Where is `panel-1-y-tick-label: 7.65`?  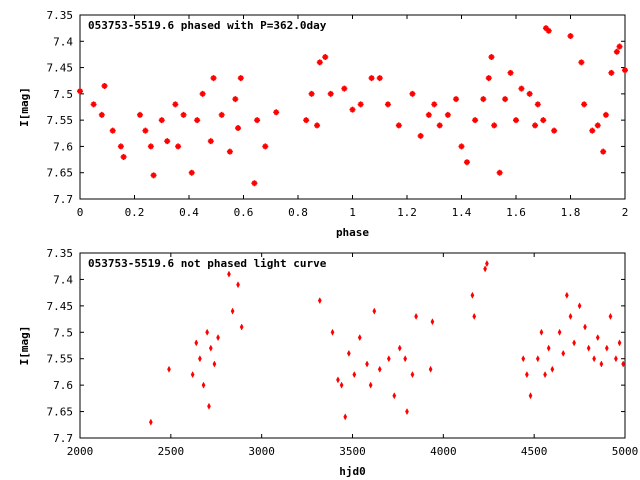 panel-1-y-tick-label: 7.65 is located at coordinates (60, 412).